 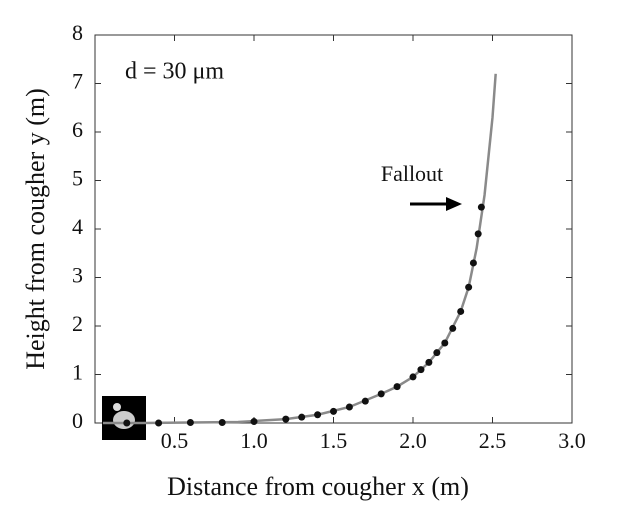 What do you see at coordinates (412, 173) in the screenshot?
I see `annotation: Fallout` at bounding box center [412, 173].